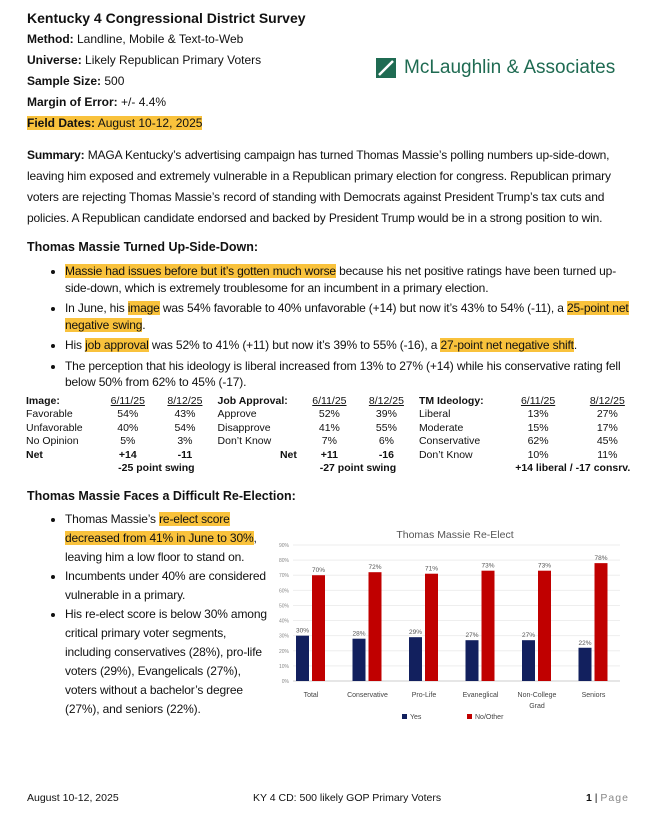 This screenshot has height=839, width=663. What do you see at coordinates (449, 441) in the screenshot?
I see `row-label: Conservative` at bounding box center [449, 441].